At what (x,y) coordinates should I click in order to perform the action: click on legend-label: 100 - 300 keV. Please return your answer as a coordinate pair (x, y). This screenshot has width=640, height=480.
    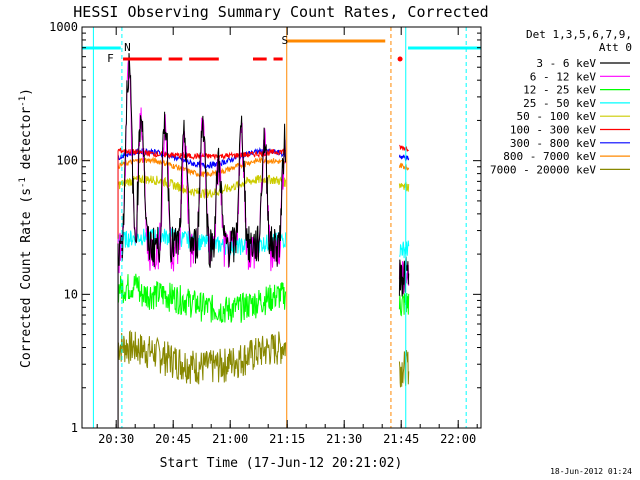
    Looking at the image, I should click on (553, 130).